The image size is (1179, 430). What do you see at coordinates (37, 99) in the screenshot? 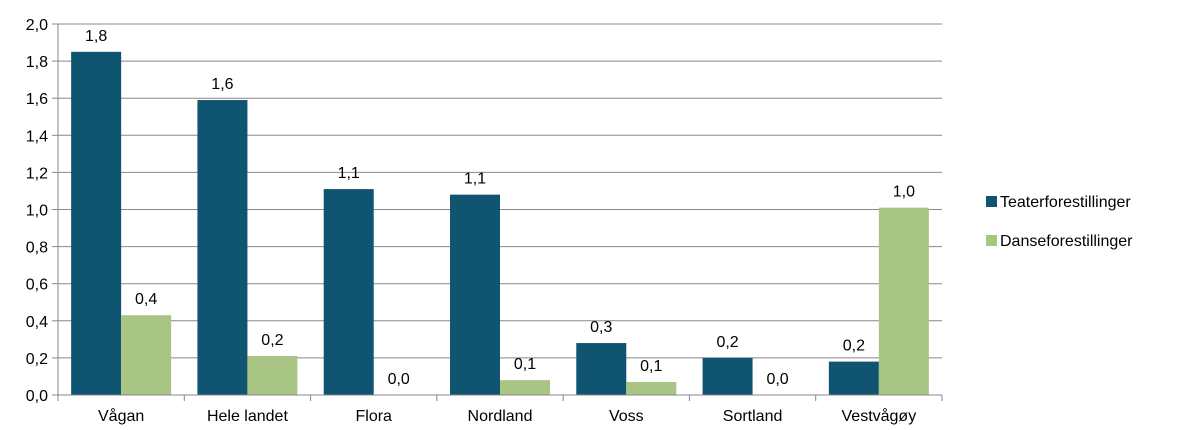
I see `y-tick-label: 1,6` at bounding box center [37, 99].